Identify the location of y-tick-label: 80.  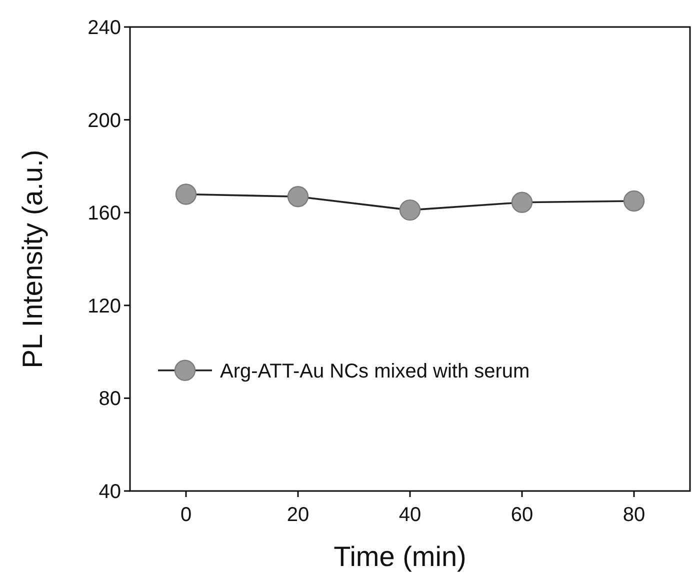
(109, 399).